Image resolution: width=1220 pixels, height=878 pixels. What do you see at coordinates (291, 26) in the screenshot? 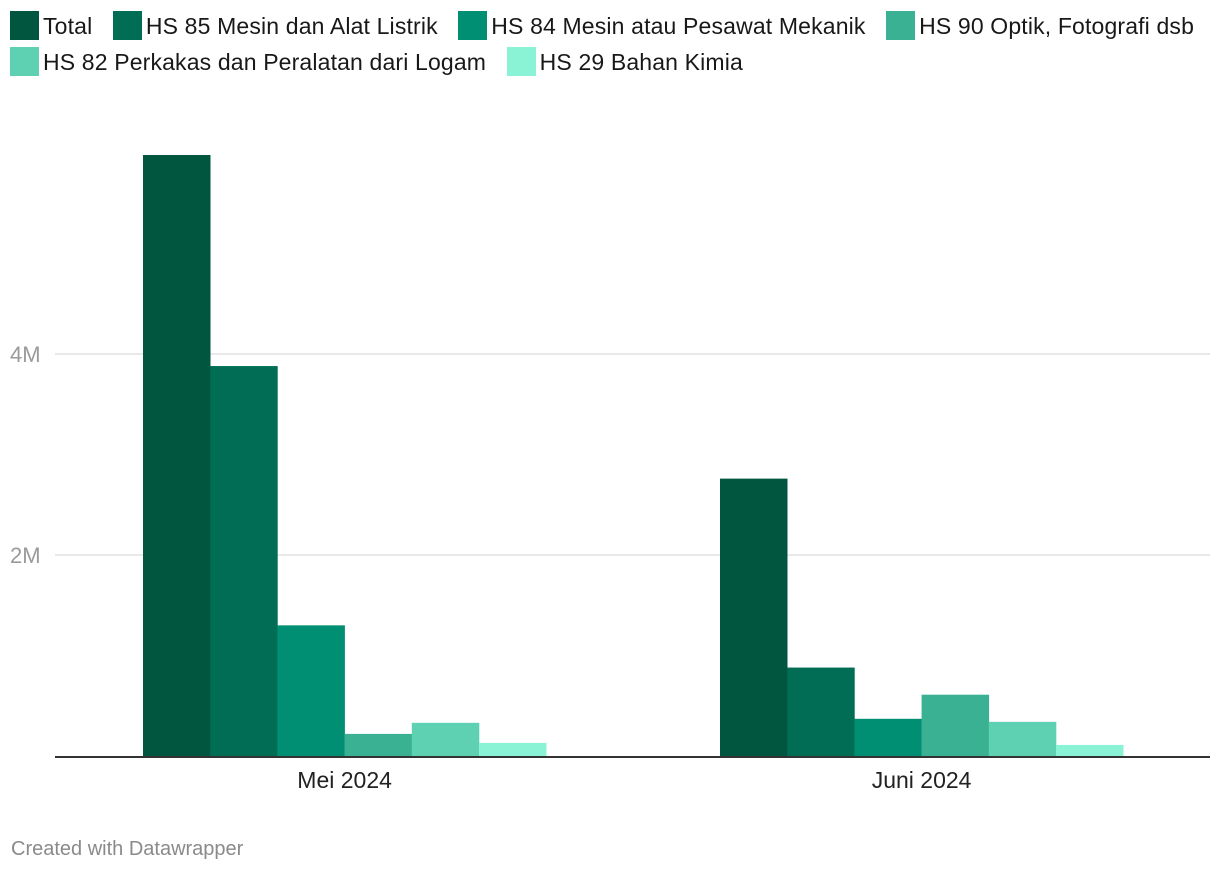
I see `legend-label: HS 85 Mesin dan Alat Listrik` at bounding box center [291, 26].